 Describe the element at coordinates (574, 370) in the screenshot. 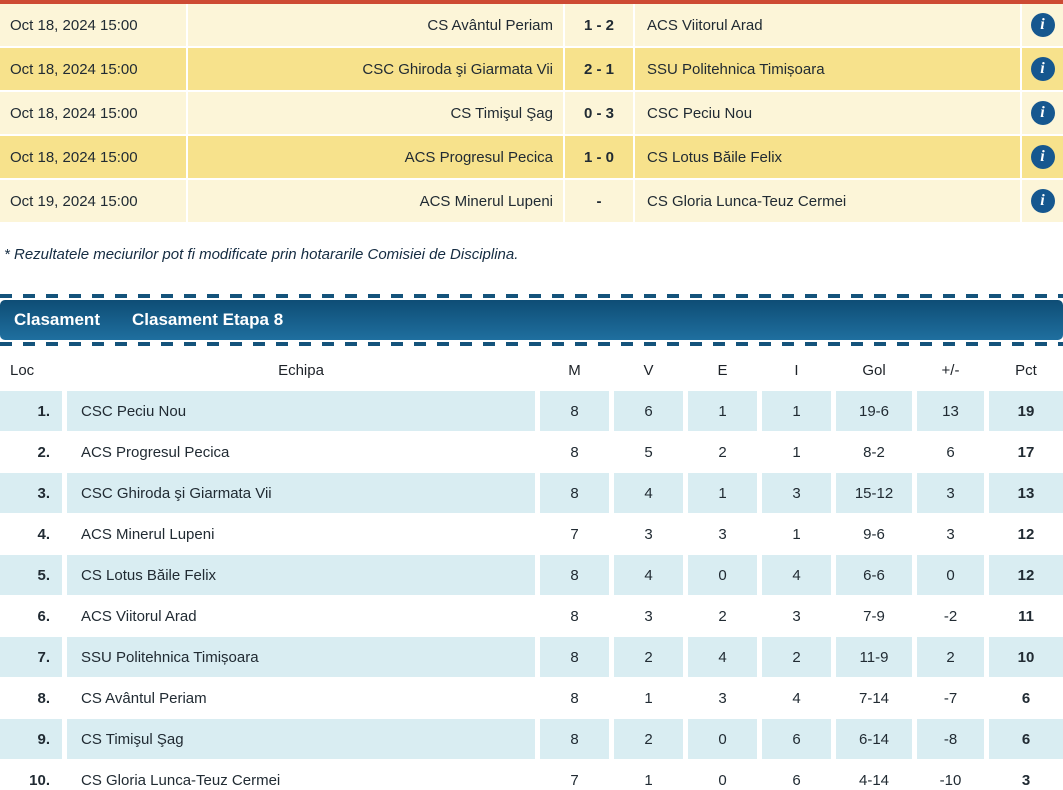

I see `col-header-m: M` at that location.